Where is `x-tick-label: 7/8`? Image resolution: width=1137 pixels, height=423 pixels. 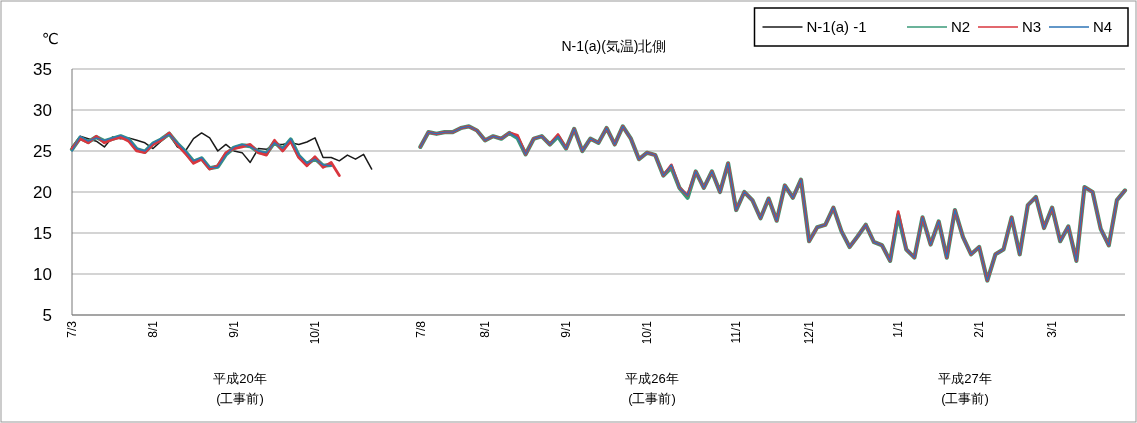 x-tick-label: 7/8 is located at coordinates (420, 329).